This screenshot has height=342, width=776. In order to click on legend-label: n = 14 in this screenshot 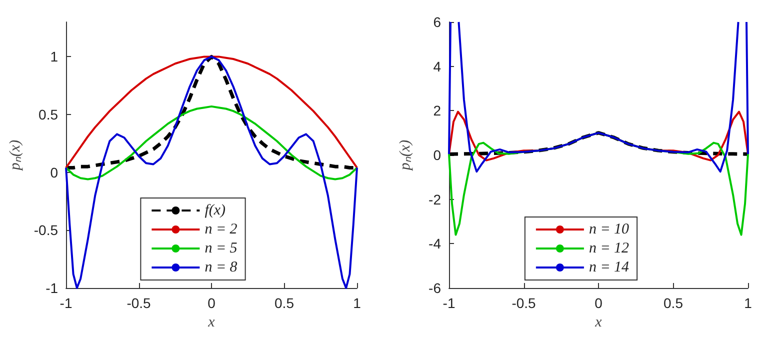, I will do `click(609, 268)`.